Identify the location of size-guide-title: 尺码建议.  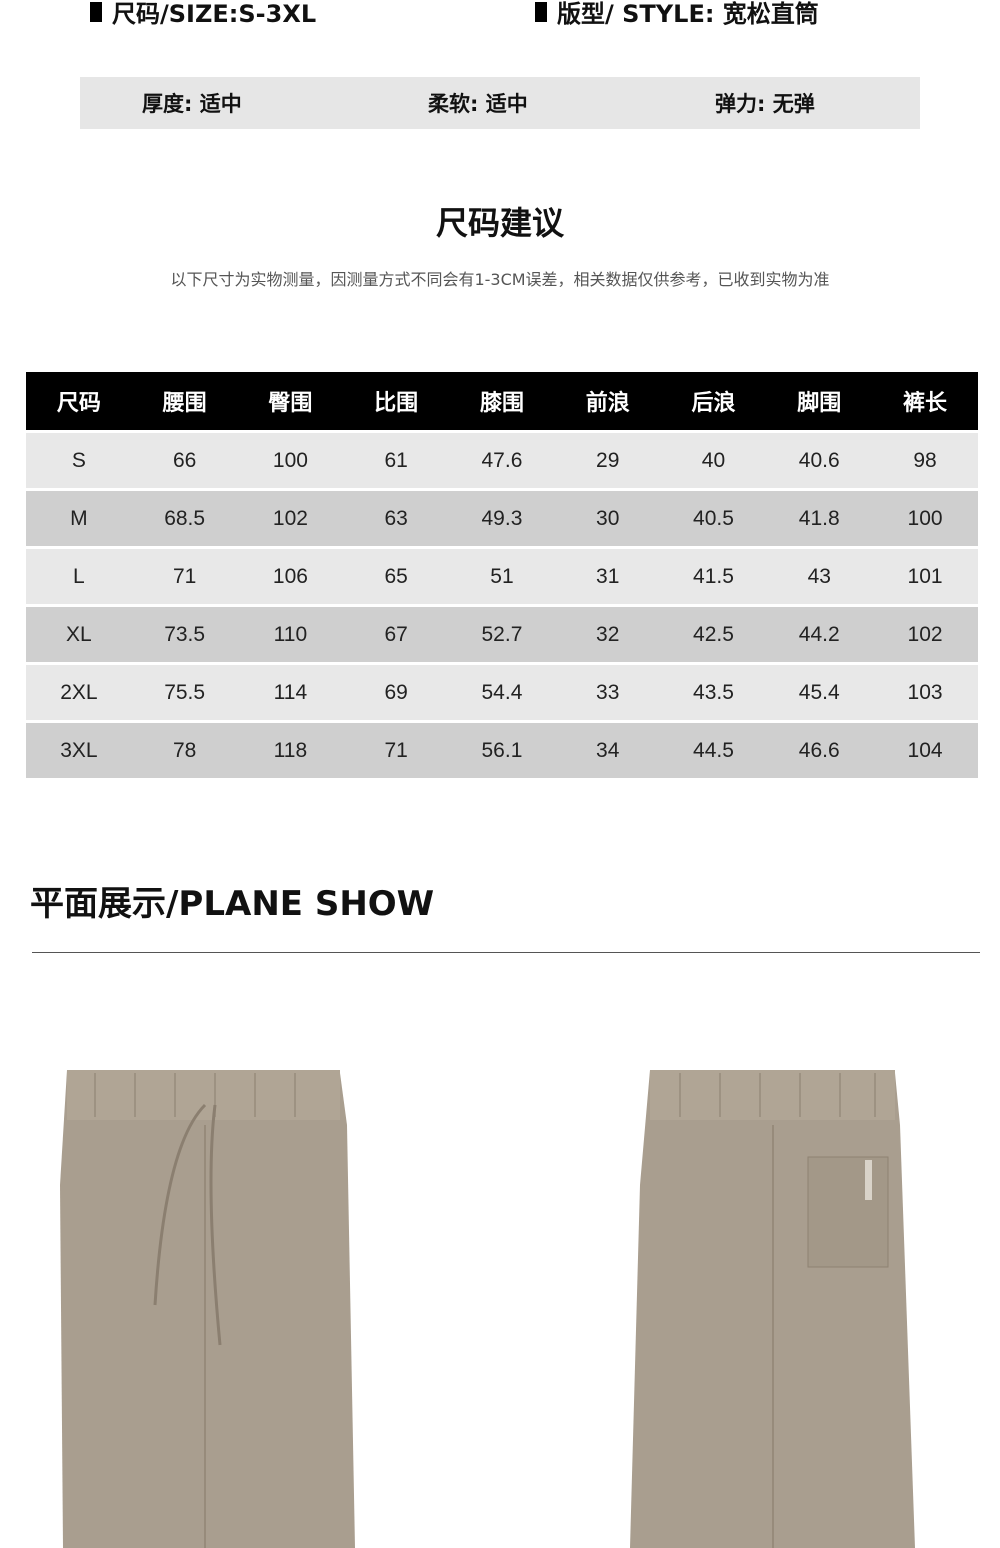
(499, 223).